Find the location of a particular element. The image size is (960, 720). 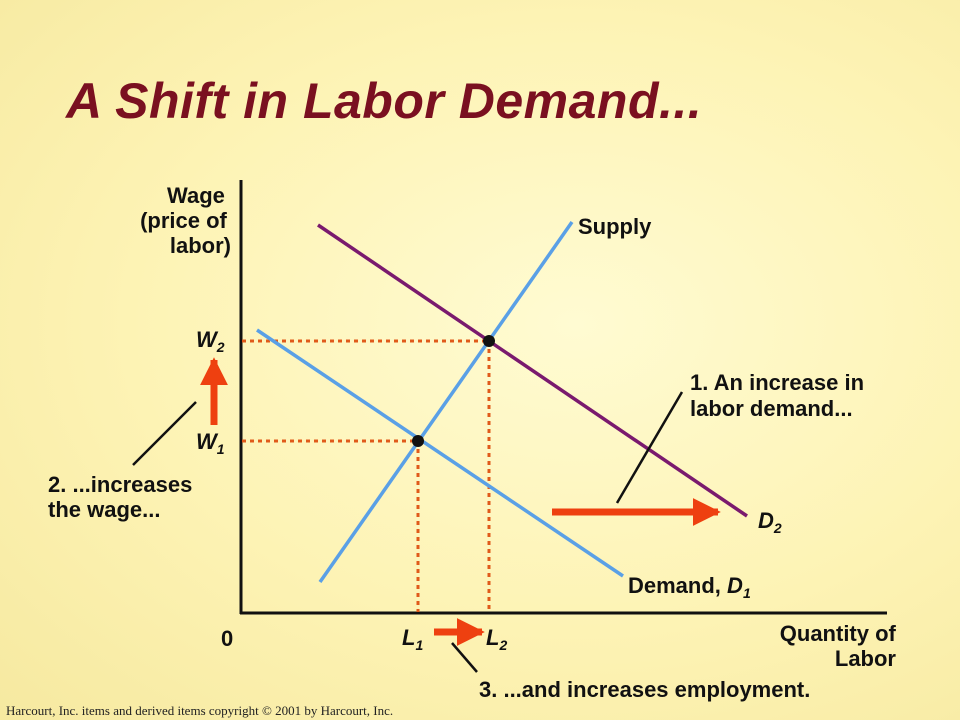

demand-d1-curve is located at coordinates (440, 453).